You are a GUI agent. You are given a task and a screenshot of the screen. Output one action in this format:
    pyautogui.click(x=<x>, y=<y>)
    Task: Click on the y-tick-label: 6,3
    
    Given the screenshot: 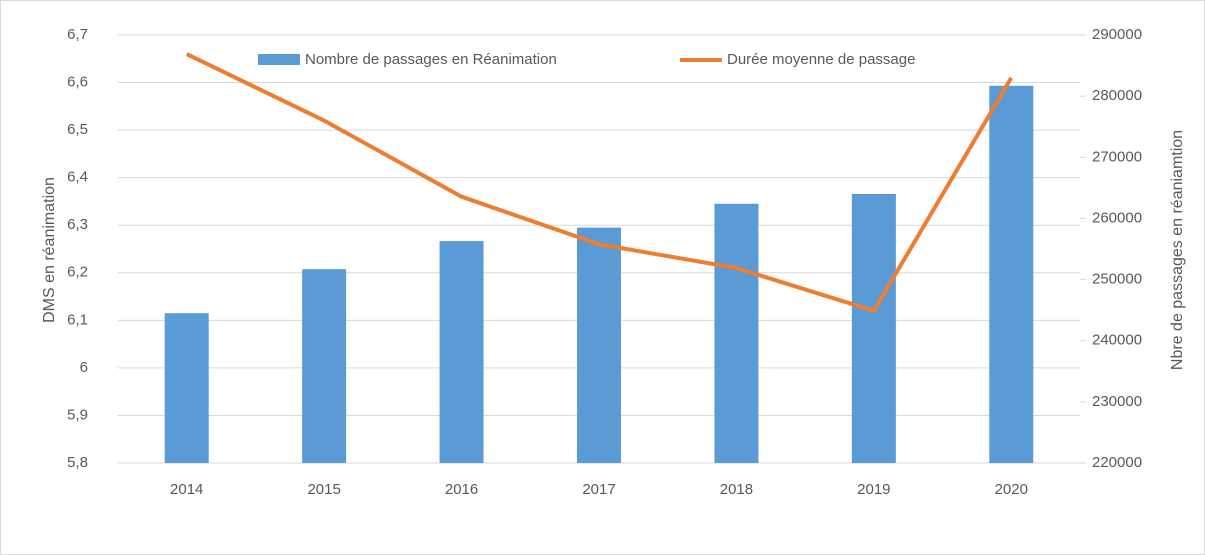 What is the action you would take?
    pyautogui.click(x=77, y=224)
    